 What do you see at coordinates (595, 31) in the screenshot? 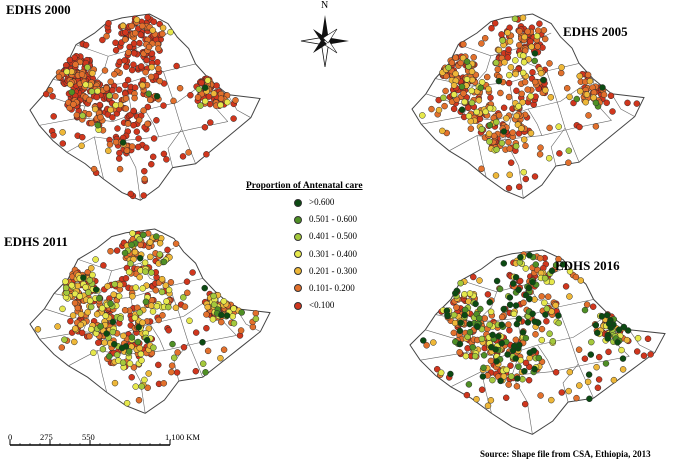
I see `map-title-2005: EDHS 2005` at bounding box center [595, 31].